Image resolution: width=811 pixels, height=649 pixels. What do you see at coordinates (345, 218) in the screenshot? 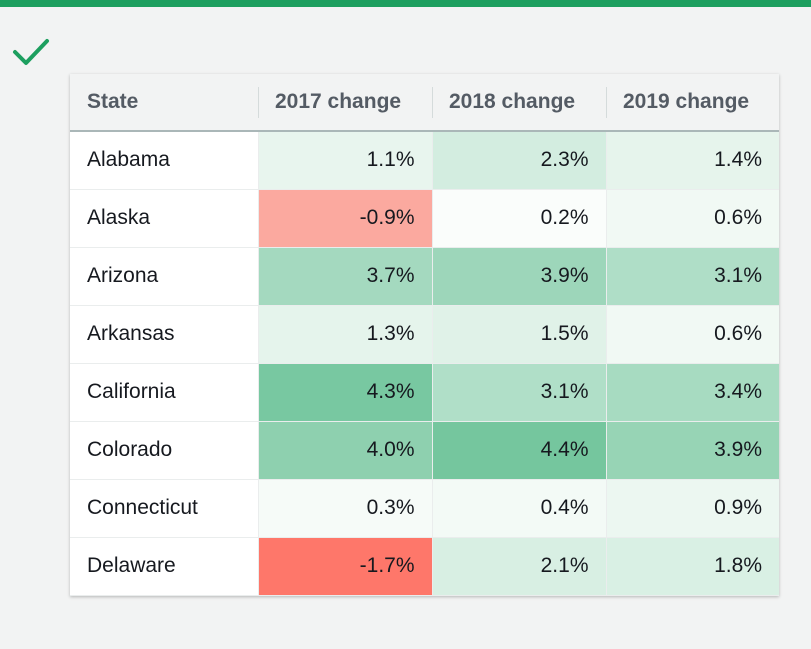
I see `change-2017-cell: -0.9%` at bounding box center [345, 218].